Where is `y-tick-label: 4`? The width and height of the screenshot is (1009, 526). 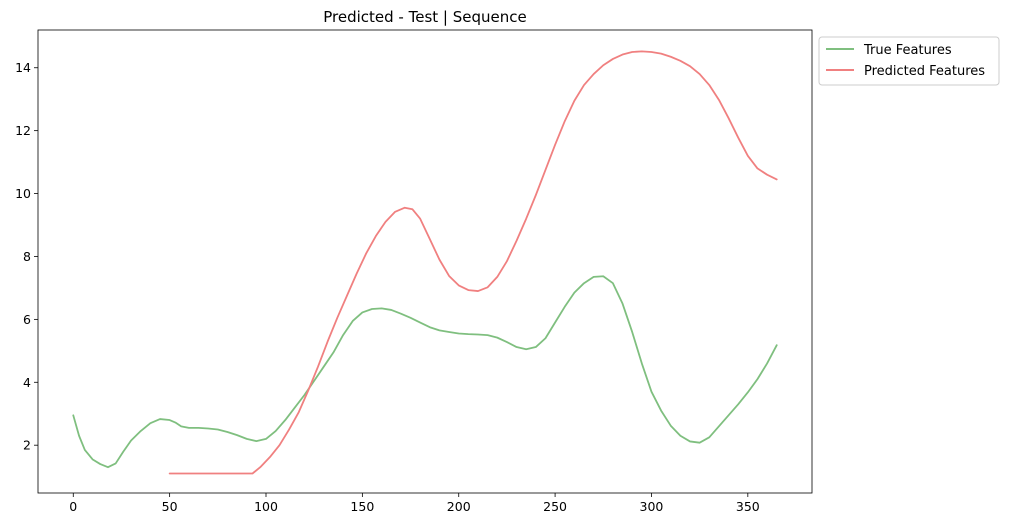 y-tick-label: 4 is located at coordinates (27, 382).